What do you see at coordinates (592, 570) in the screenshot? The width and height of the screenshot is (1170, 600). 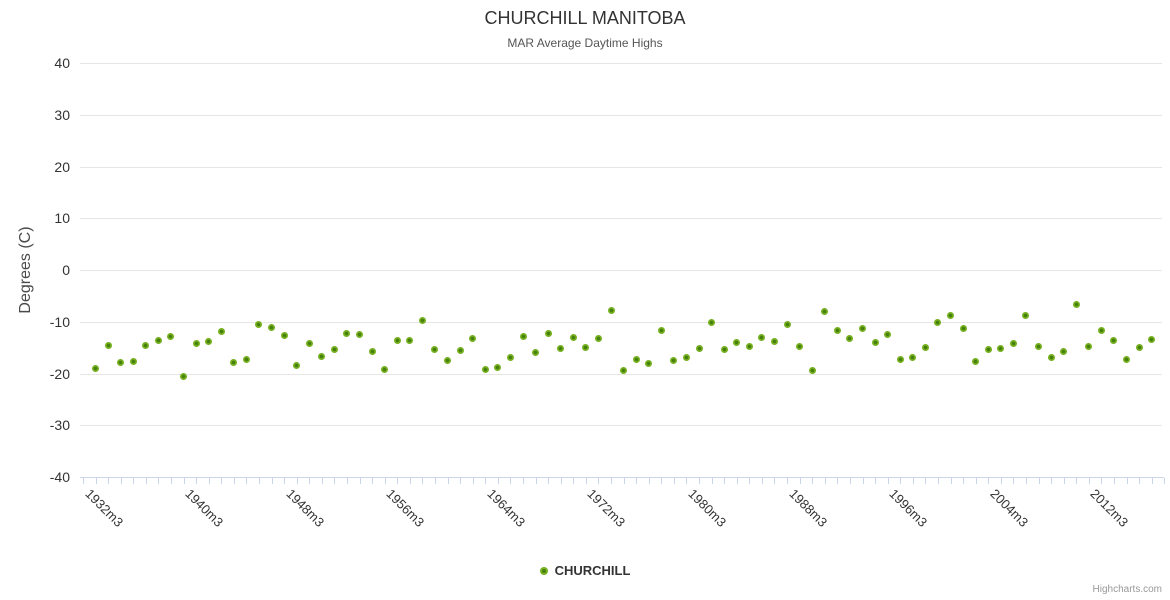 I see `legend-item-churchill: CHURCHILL` at bounding box center [592, 570].